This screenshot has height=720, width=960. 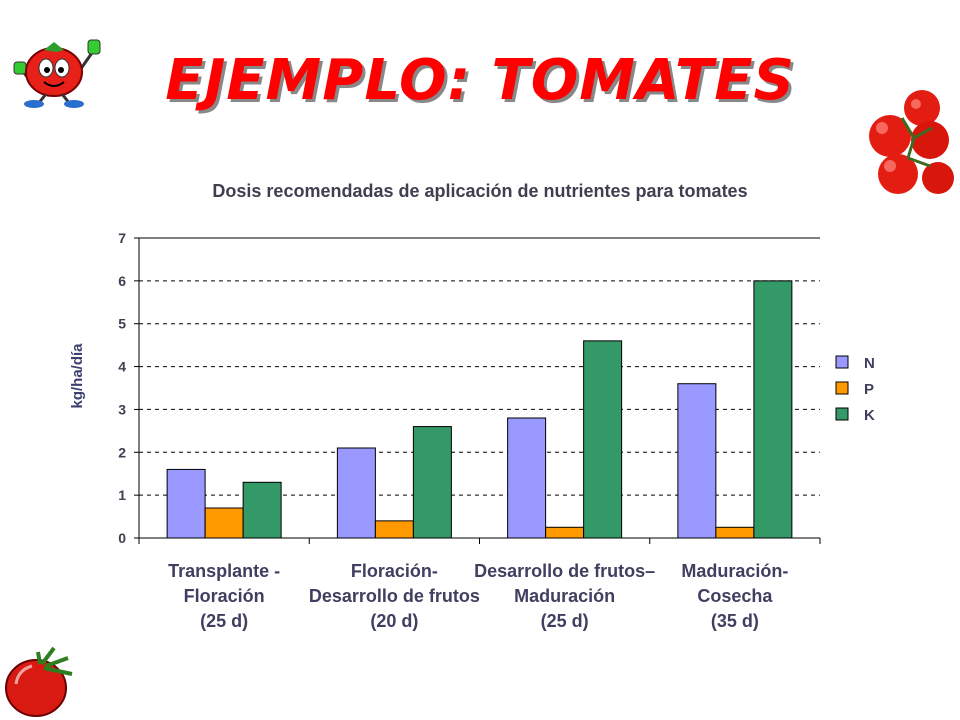 I want to click on x-category-label-line: Maduración, so click(x=565, y=596).